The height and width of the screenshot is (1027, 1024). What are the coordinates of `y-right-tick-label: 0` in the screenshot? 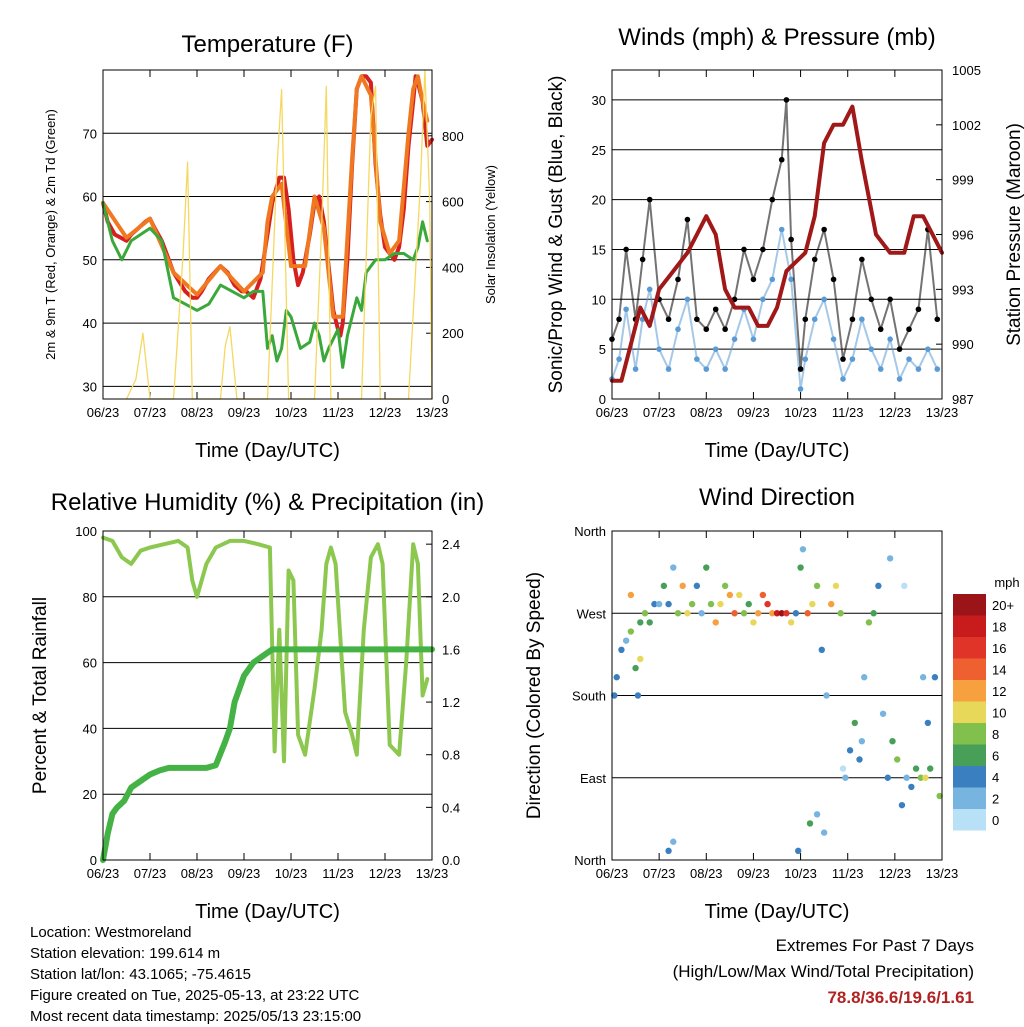 It's located at (445, 399).